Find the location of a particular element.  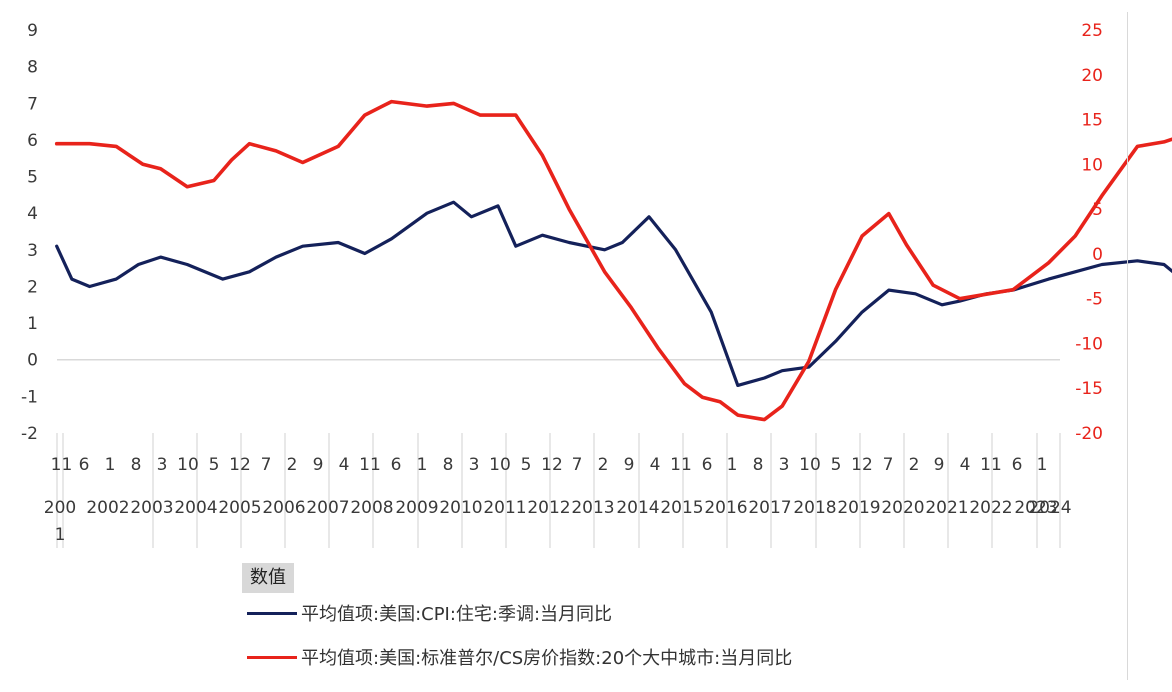

x-year-label: 2017 is located at coordinates (769, 508).